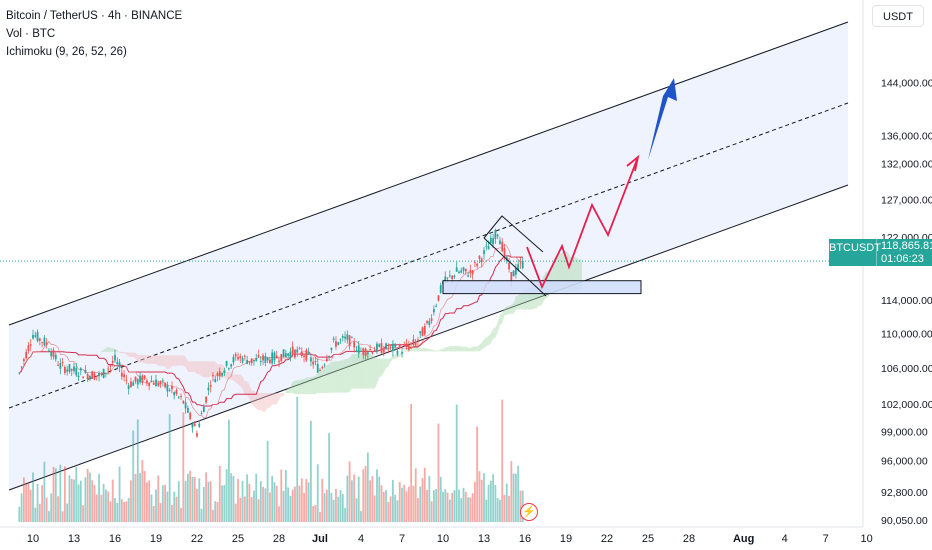  I want to click on volume-indicator-label: Vol · BTC, so click(31, 34).